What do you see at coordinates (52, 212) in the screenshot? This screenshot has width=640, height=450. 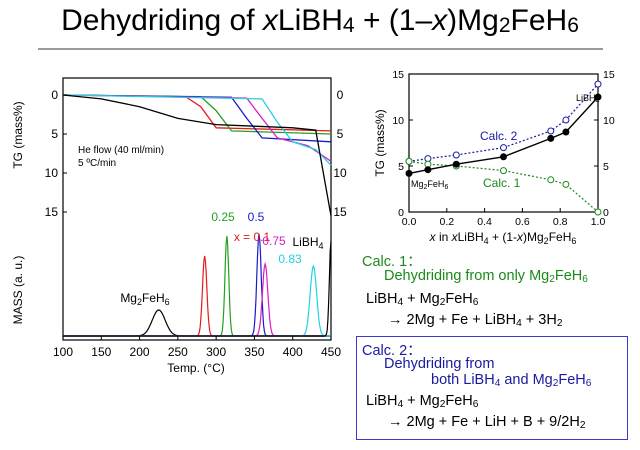 I see `tg-ytick-label: 15` at bounding box center [52, 212].